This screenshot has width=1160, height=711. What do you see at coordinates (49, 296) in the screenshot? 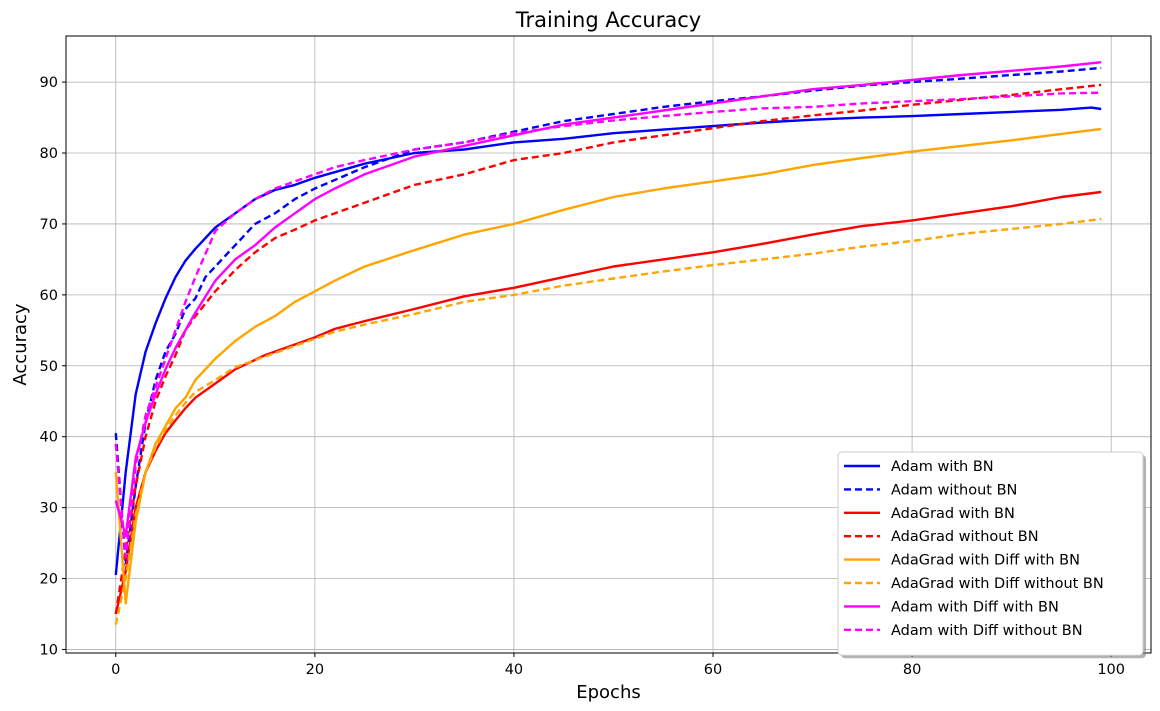
I see `y-tick-label: 60` at bounding box center [49, 296].